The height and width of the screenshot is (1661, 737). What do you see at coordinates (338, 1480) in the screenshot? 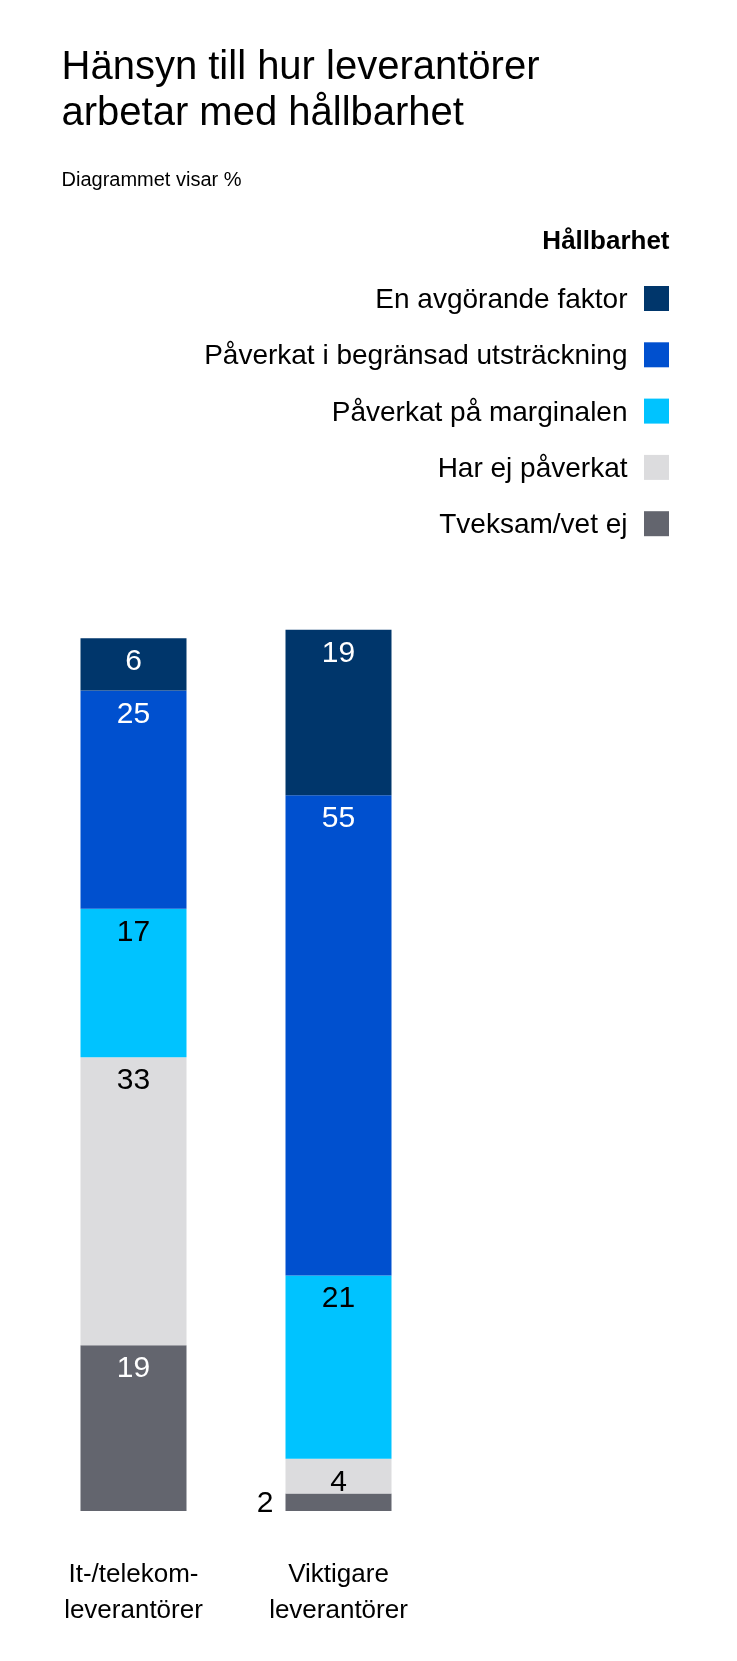
I see `data-label: 4` at bounding box center [338, 1480].